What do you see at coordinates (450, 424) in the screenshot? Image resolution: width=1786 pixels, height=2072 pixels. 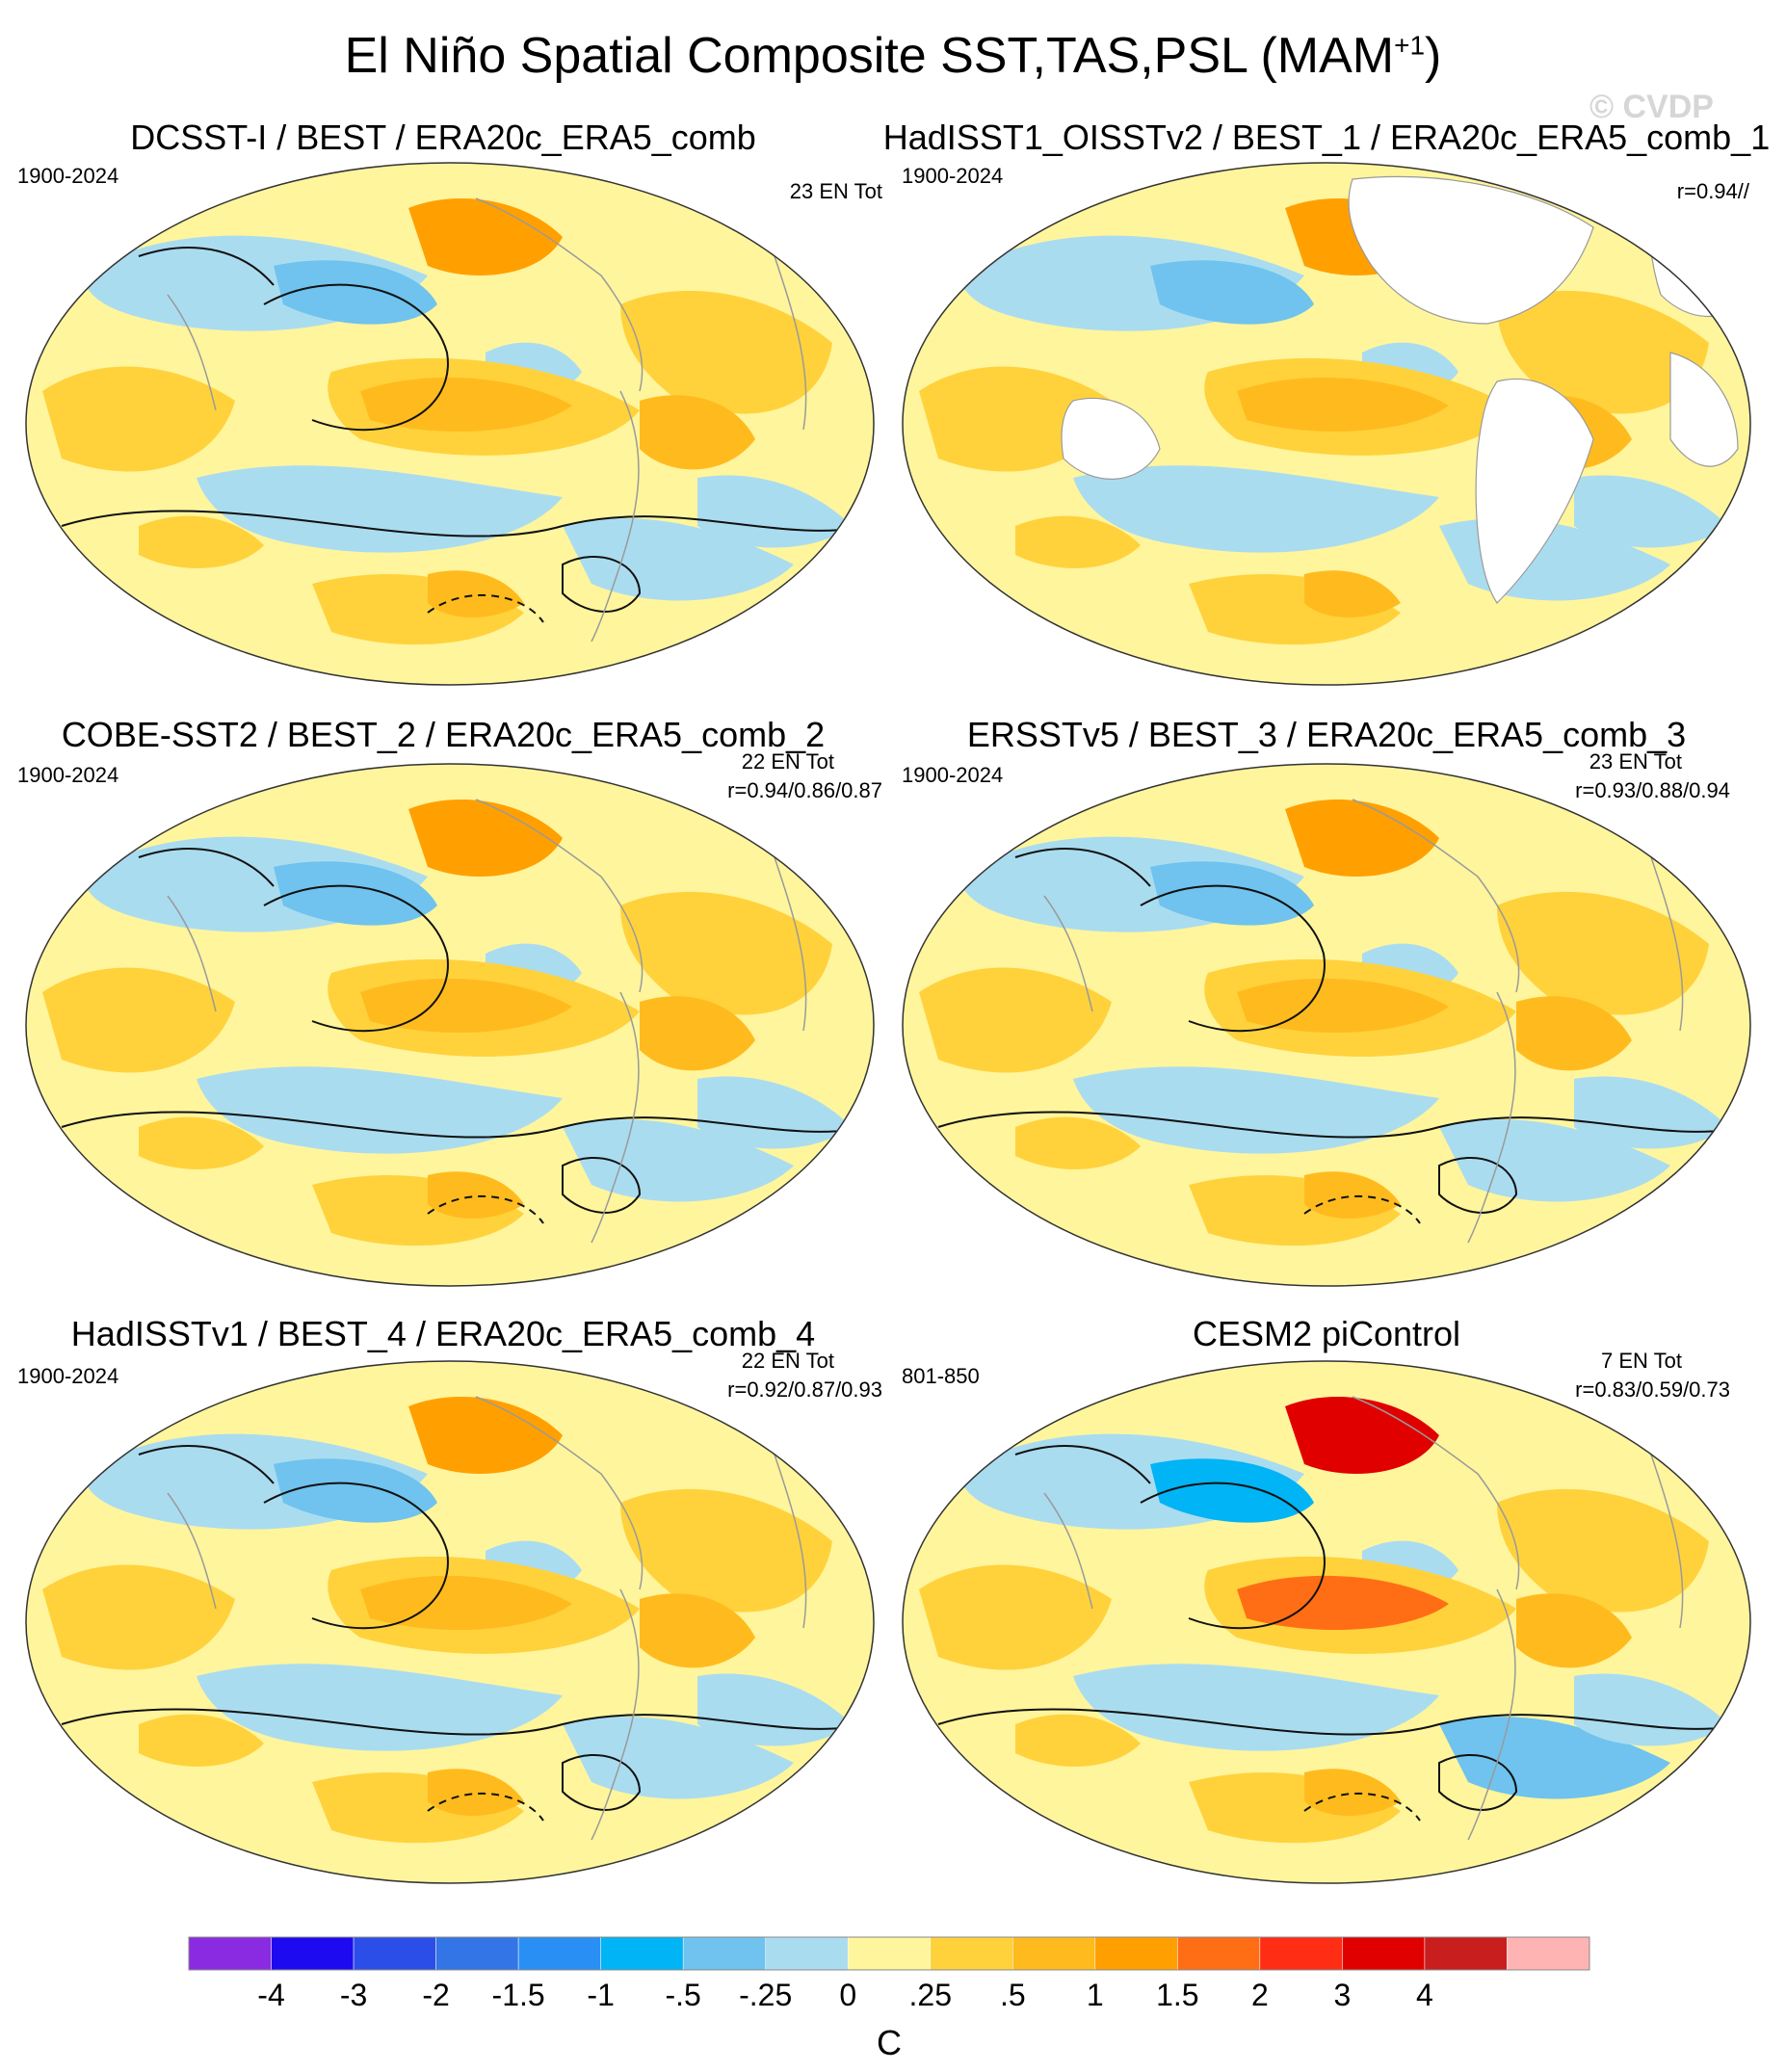 I see `panel-1-map` at bounding box center [450, 424].